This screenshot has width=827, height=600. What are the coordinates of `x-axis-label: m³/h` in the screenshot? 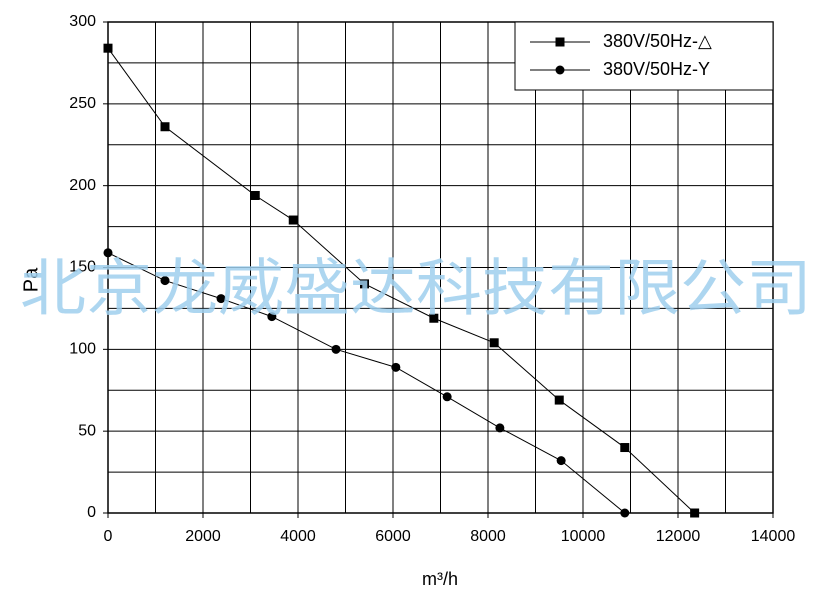 It's located at (440, 579).